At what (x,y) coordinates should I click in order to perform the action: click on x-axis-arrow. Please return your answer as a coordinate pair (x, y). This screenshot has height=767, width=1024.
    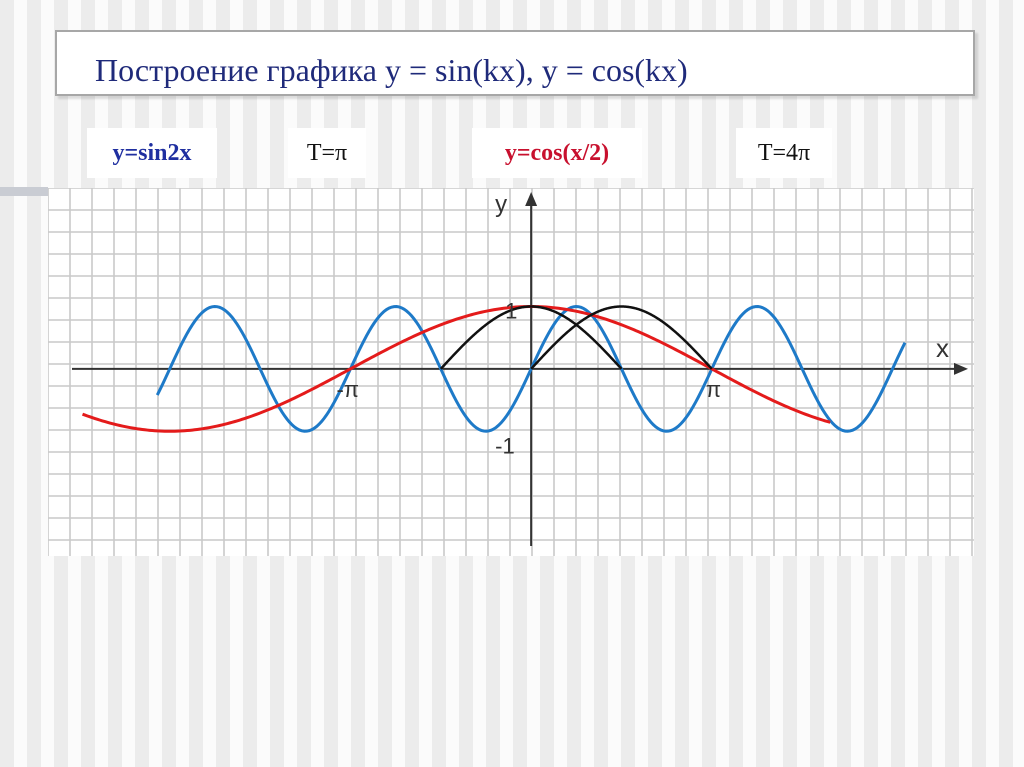
    Looking at the image, I should click on (961, 368).